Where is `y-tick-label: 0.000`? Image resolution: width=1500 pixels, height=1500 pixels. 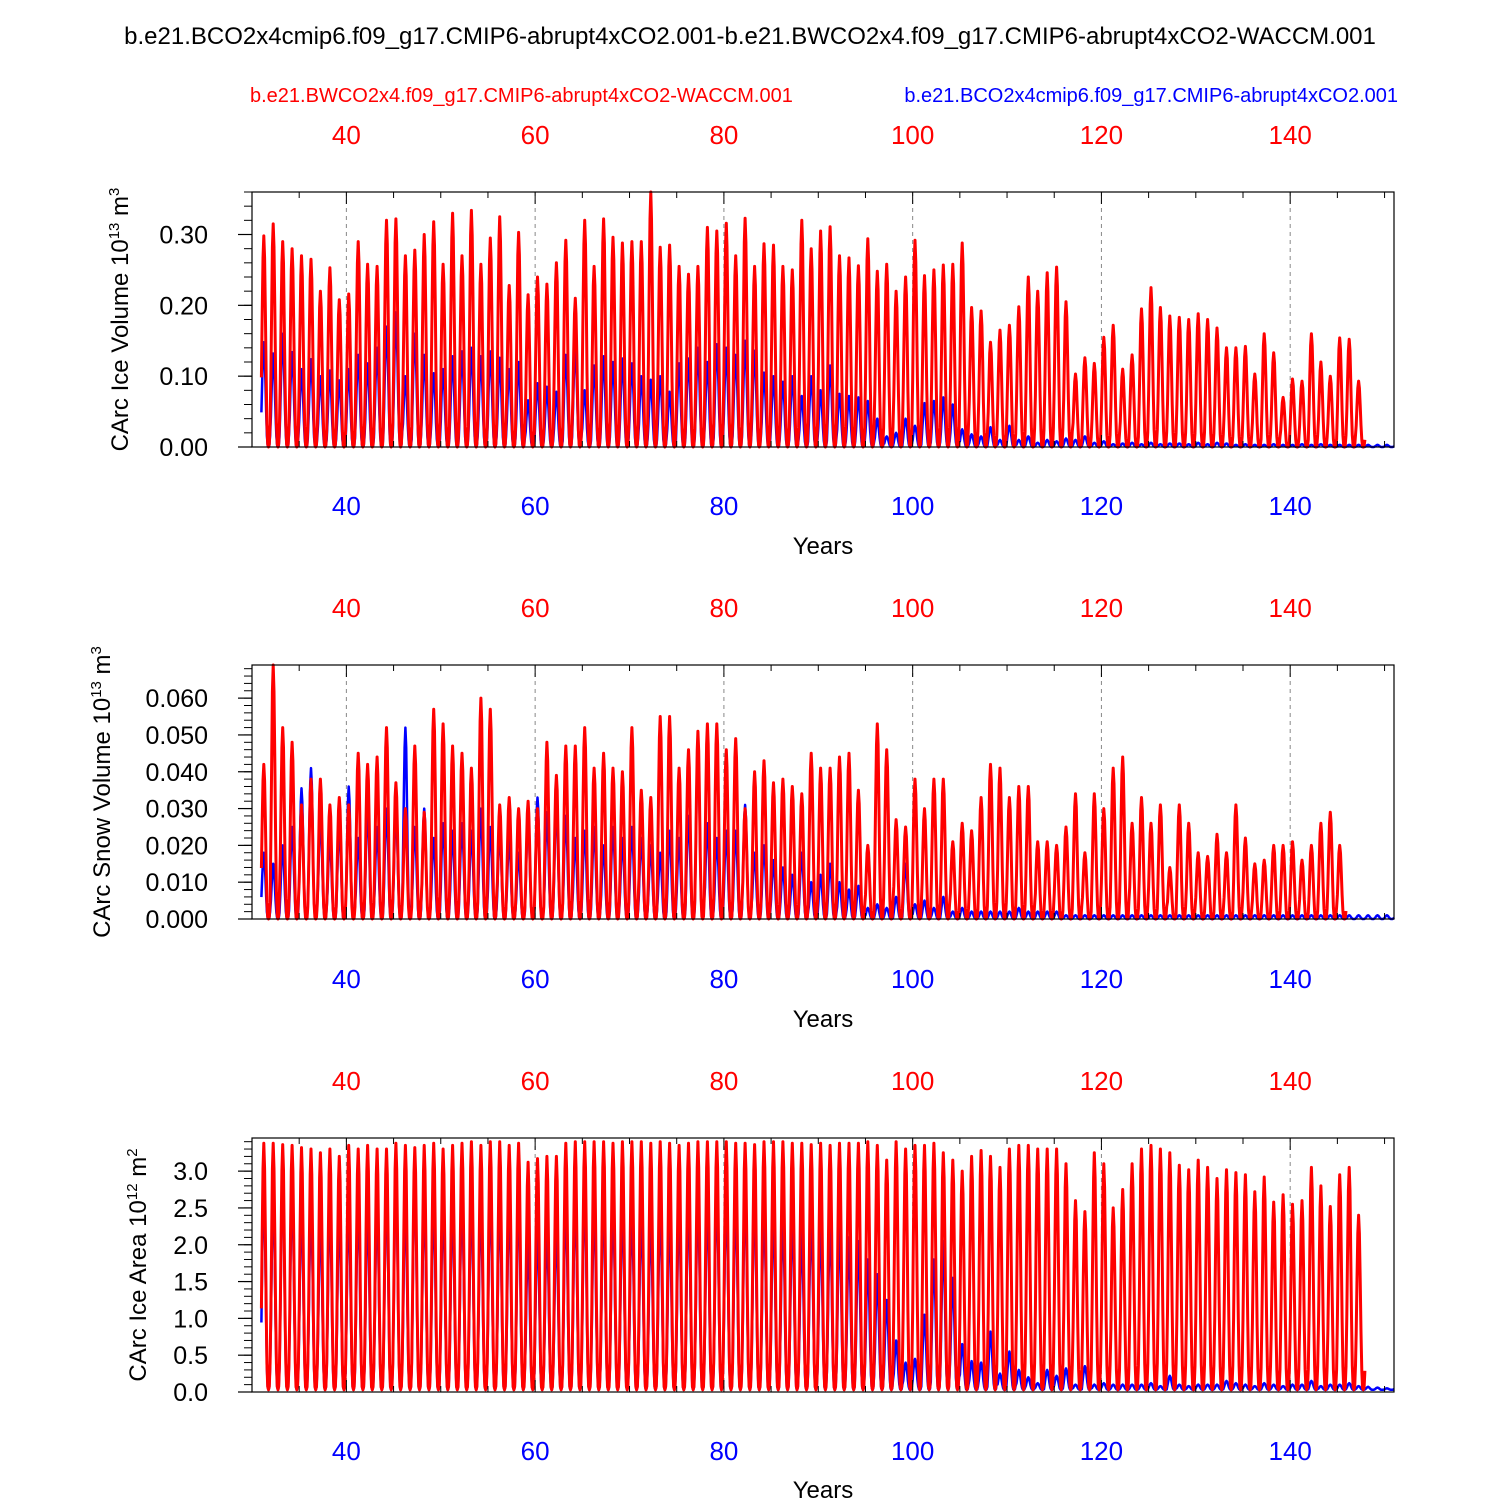
y-tick-label: 0.000 is located at coordinates (176, 920).